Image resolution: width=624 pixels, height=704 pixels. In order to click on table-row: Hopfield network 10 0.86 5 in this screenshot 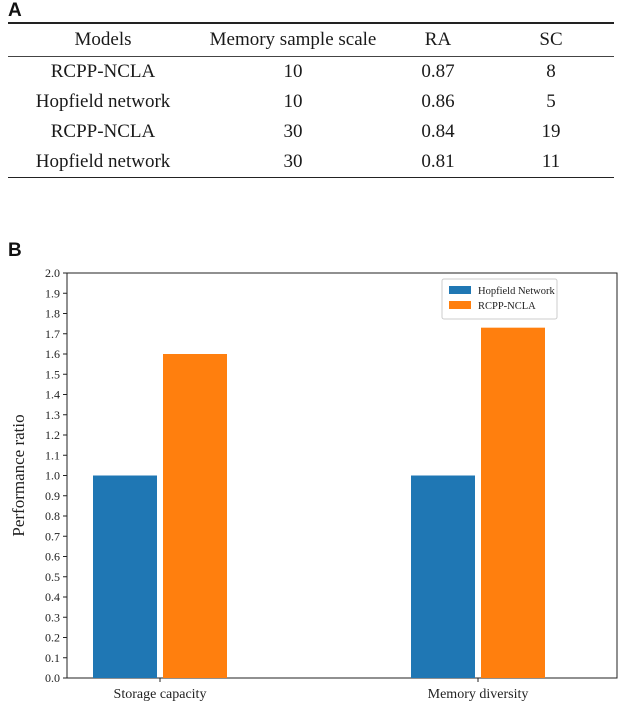, I will do `click(311, 102)`.